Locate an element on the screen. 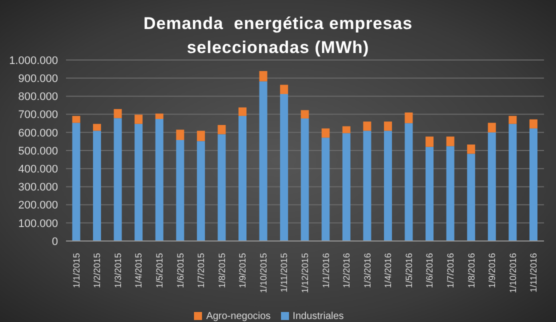  x-tick-label: 1/10/2015 is located at coordinates (263, 273).